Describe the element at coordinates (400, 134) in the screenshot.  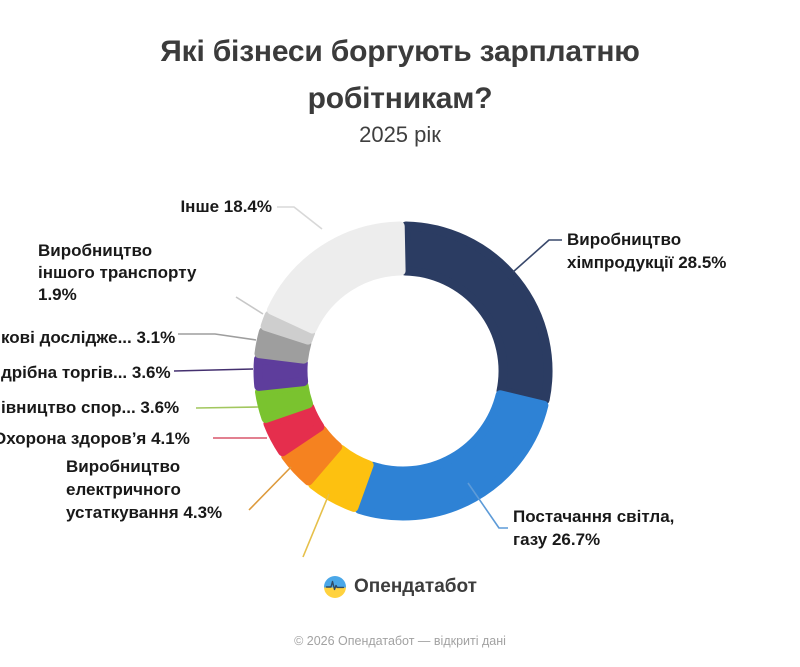
I see `page-subtitle: 2025 рік` at that location.